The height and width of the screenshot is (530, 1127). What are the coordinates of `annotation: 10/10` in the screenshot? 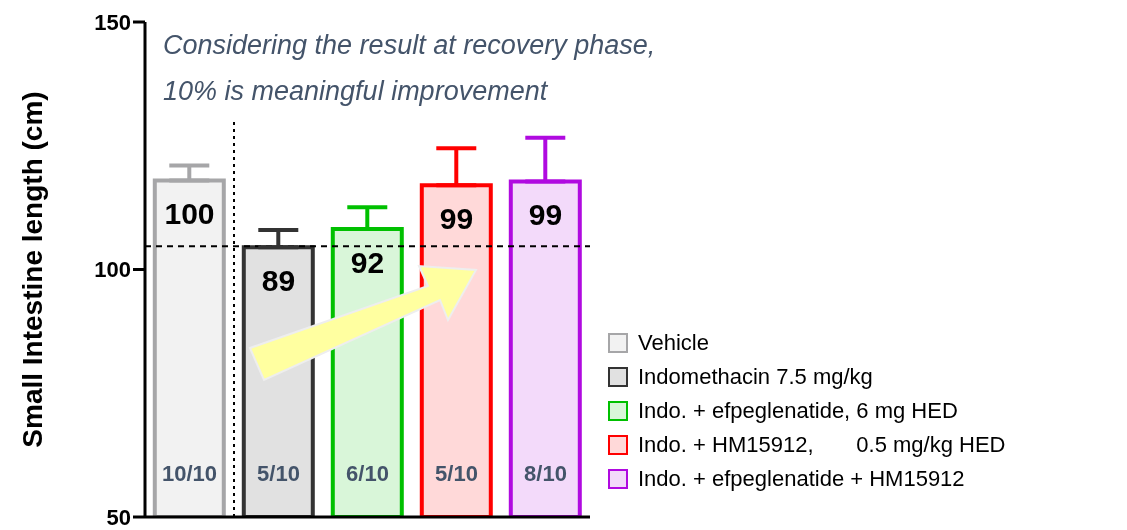 It's located at (189, 473).